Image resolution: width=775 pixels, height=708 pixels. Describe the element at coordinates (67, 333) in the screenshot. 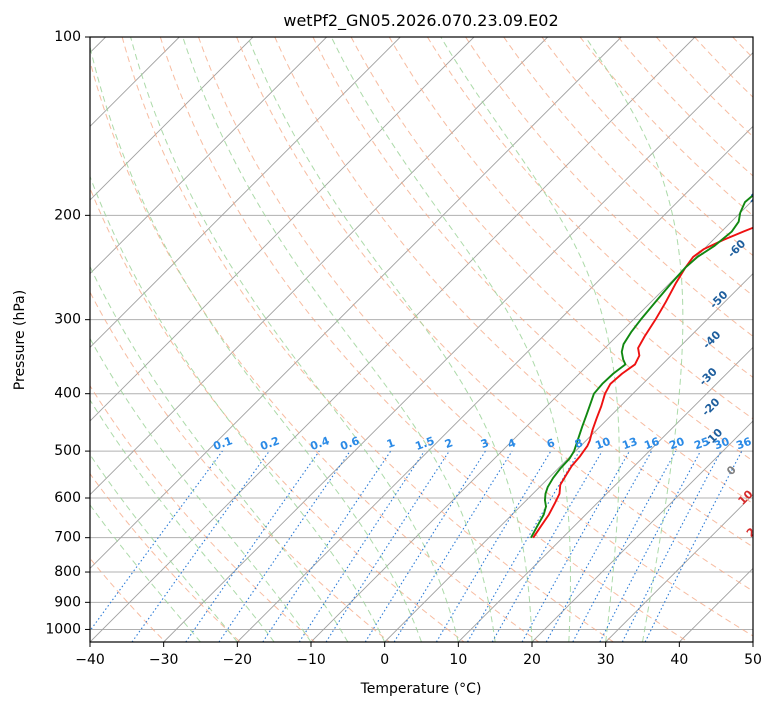

I see `y-axis: 100 200 300 400 500 600 700 800 900 1000` at that location.